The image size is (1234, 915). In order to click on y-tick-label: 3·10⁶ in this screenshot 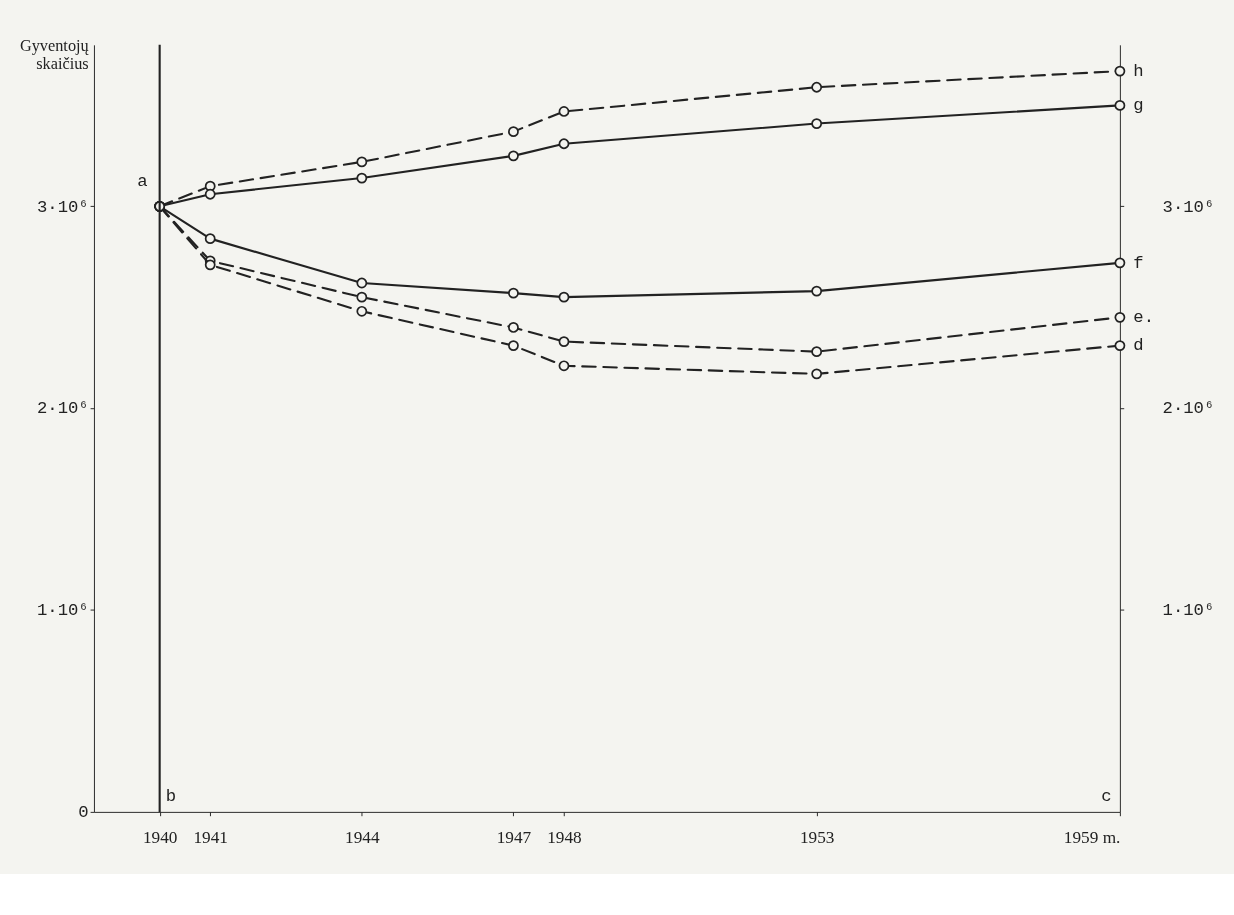, I will do `click(62, 207)`.